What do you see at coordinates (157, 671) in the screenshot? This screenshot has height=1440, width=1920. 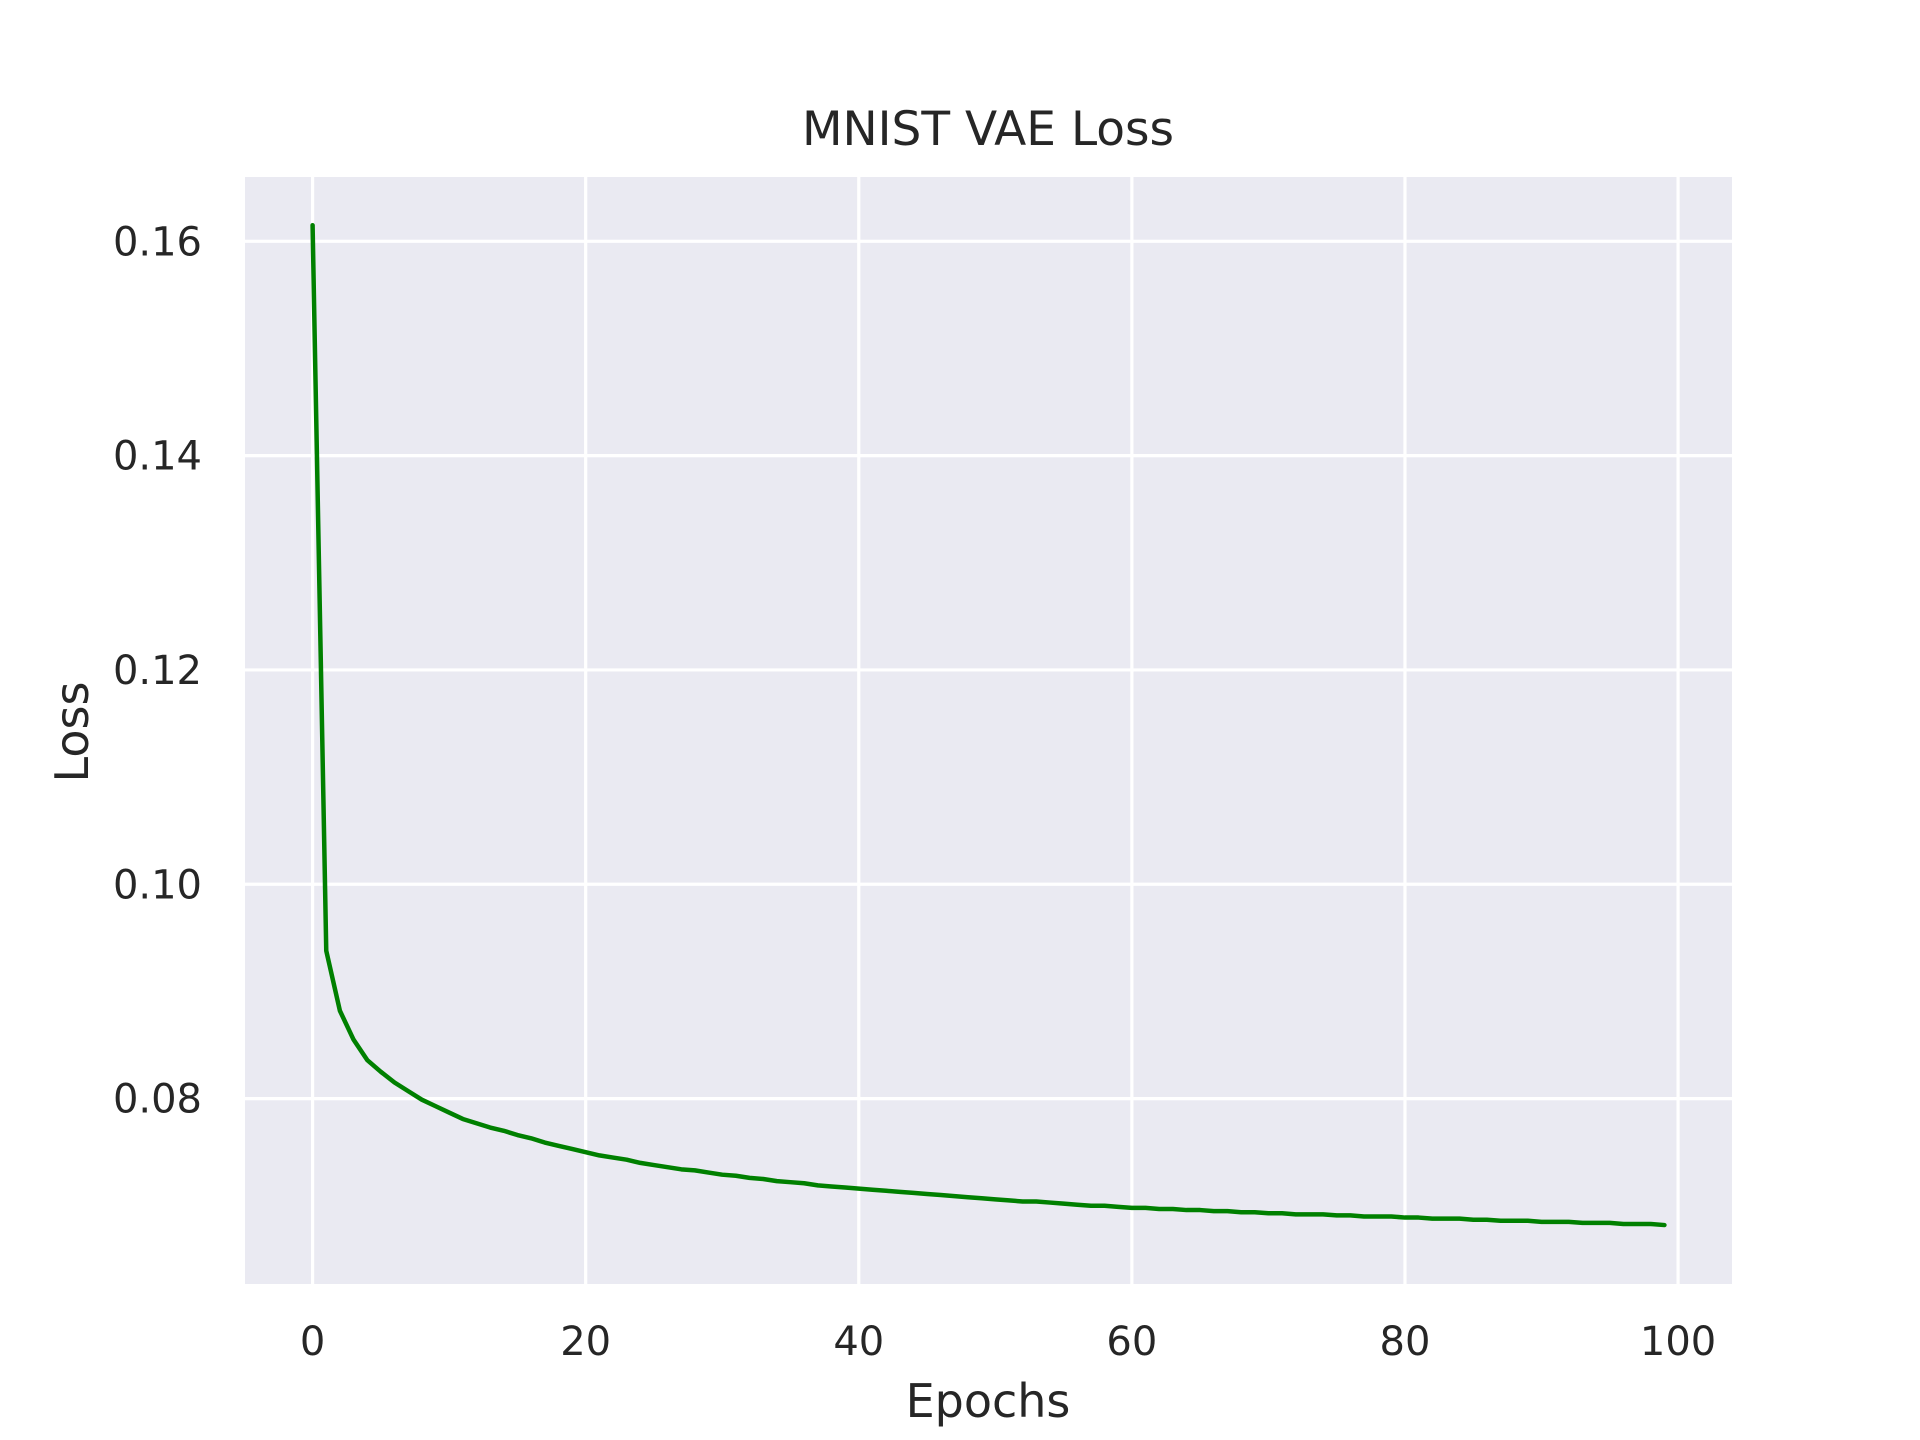 I see `y-tick-label: 0.12` at bounding box center [157, 671].